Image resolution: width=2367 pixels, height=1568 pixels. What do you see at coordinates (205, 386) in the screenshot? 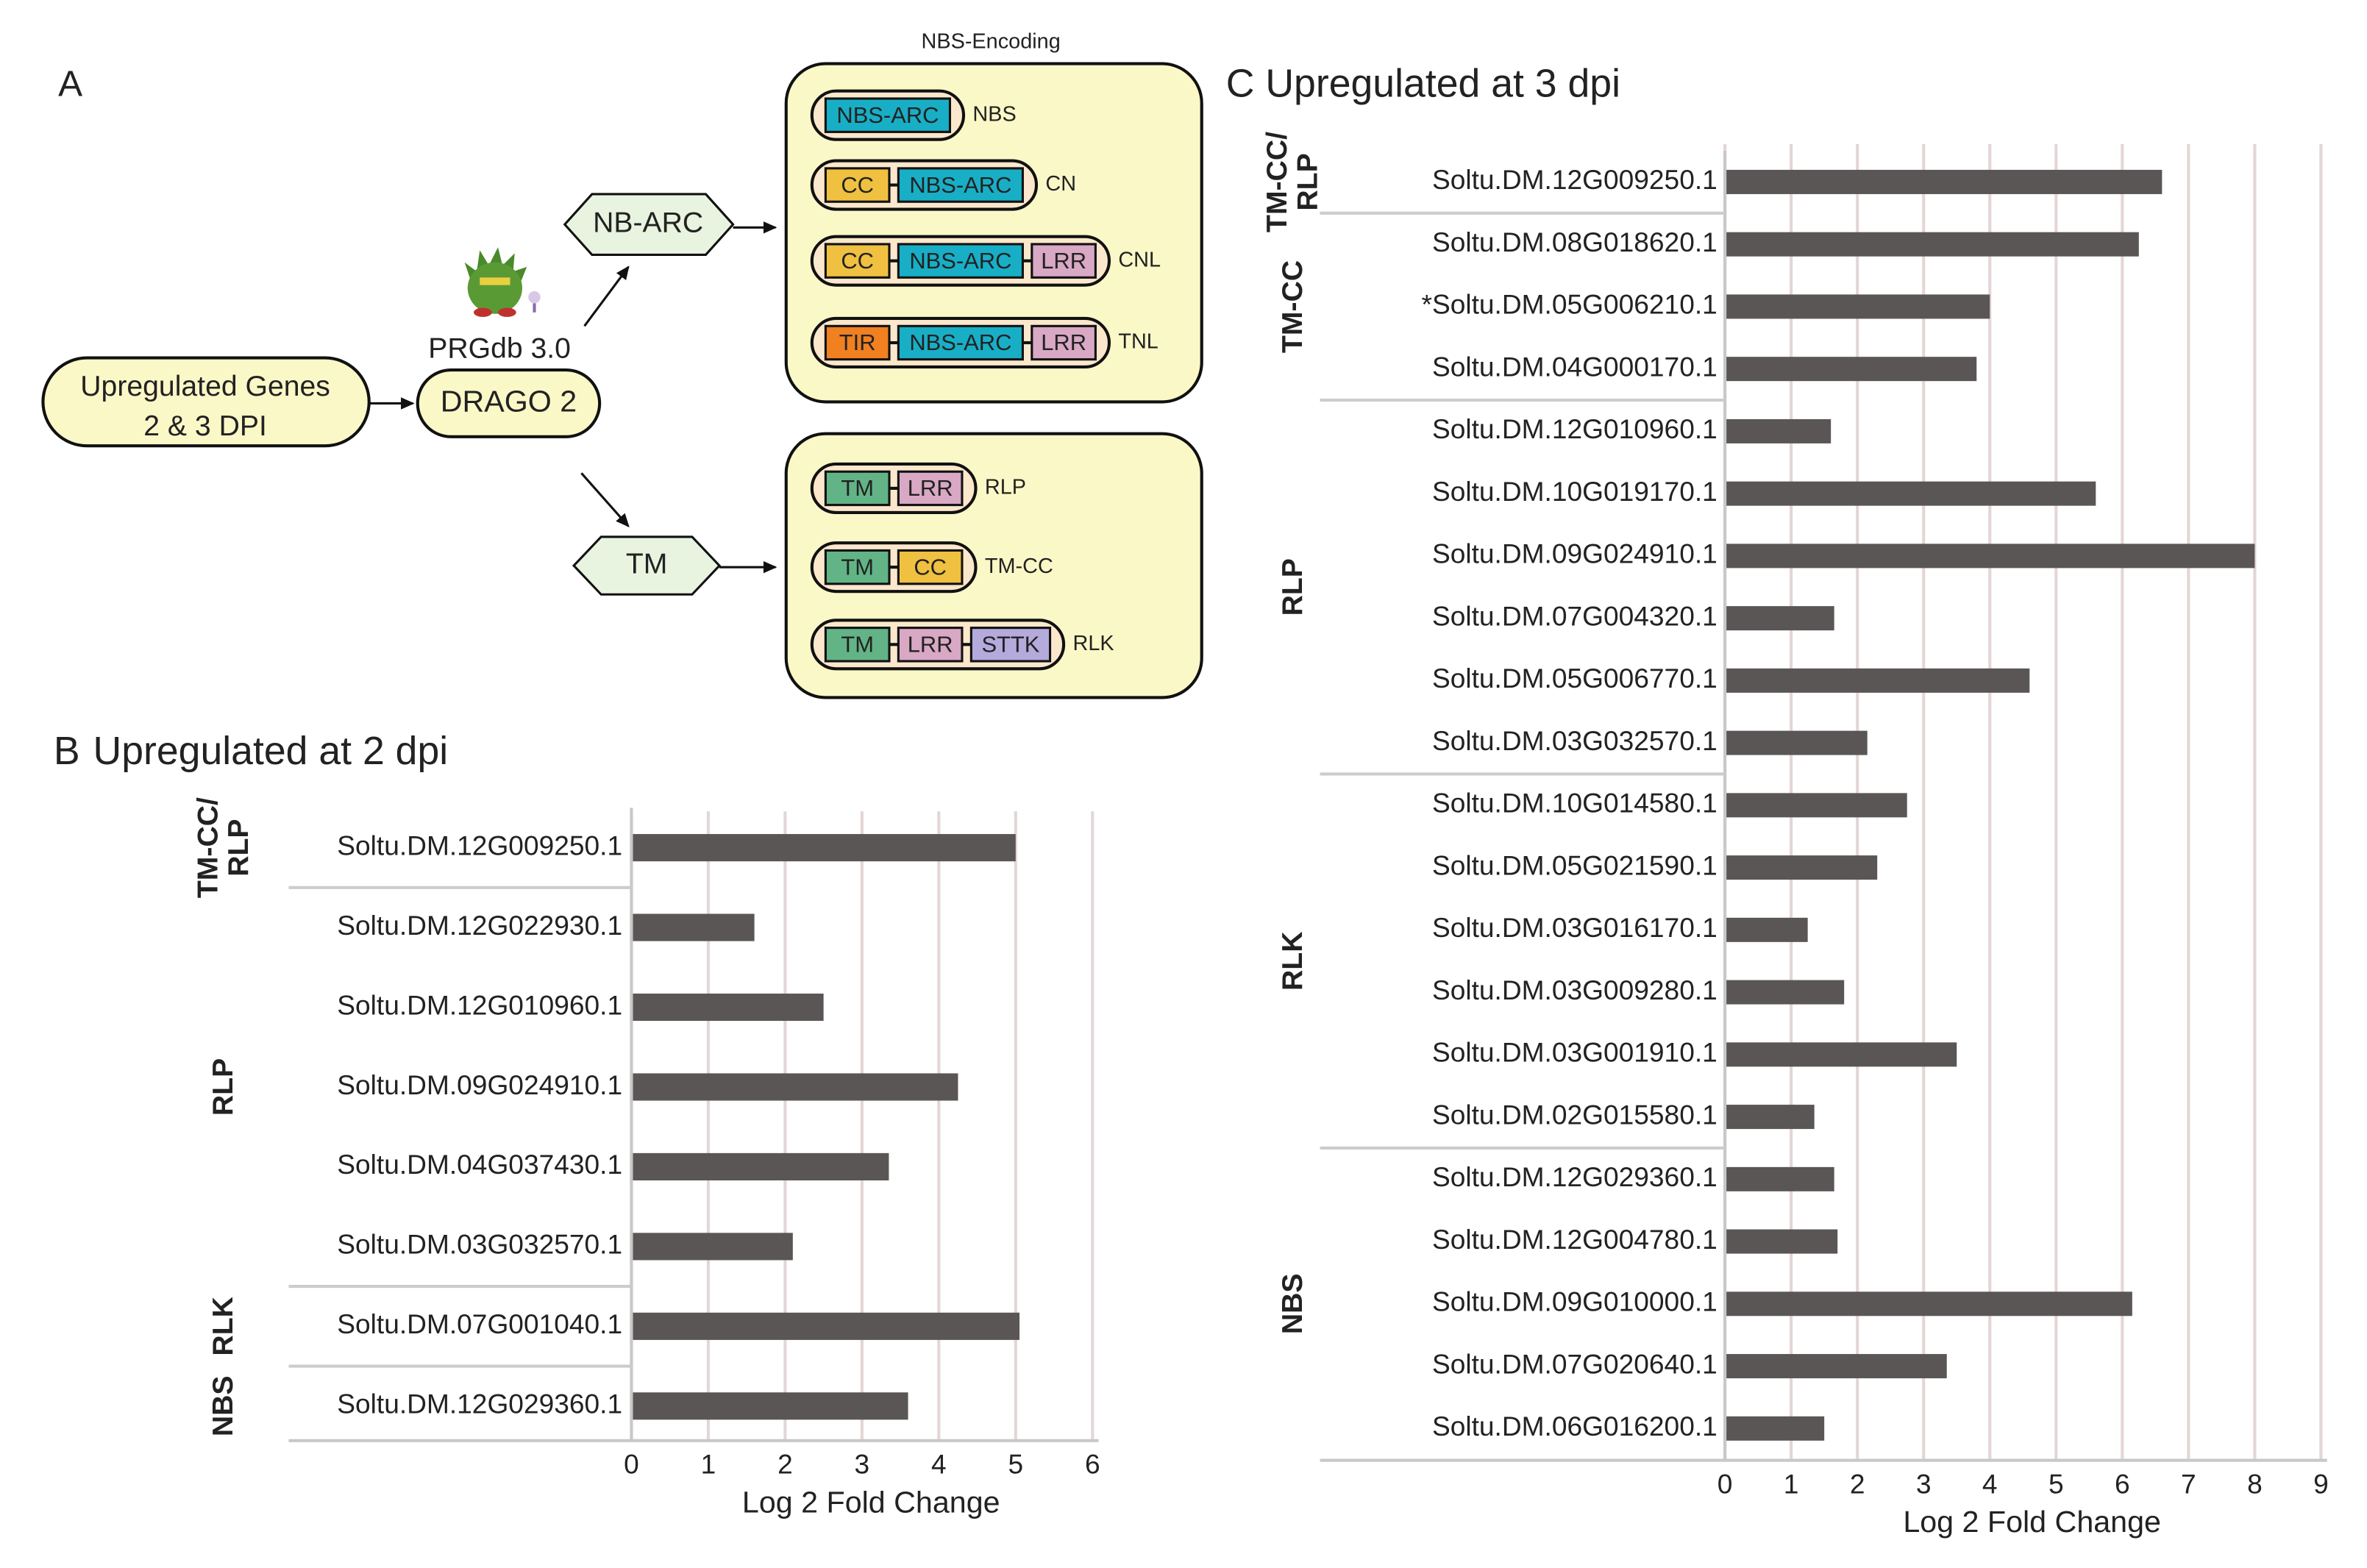
I see `input-label: Upregulated Genes` at bounding box center [205, 386].